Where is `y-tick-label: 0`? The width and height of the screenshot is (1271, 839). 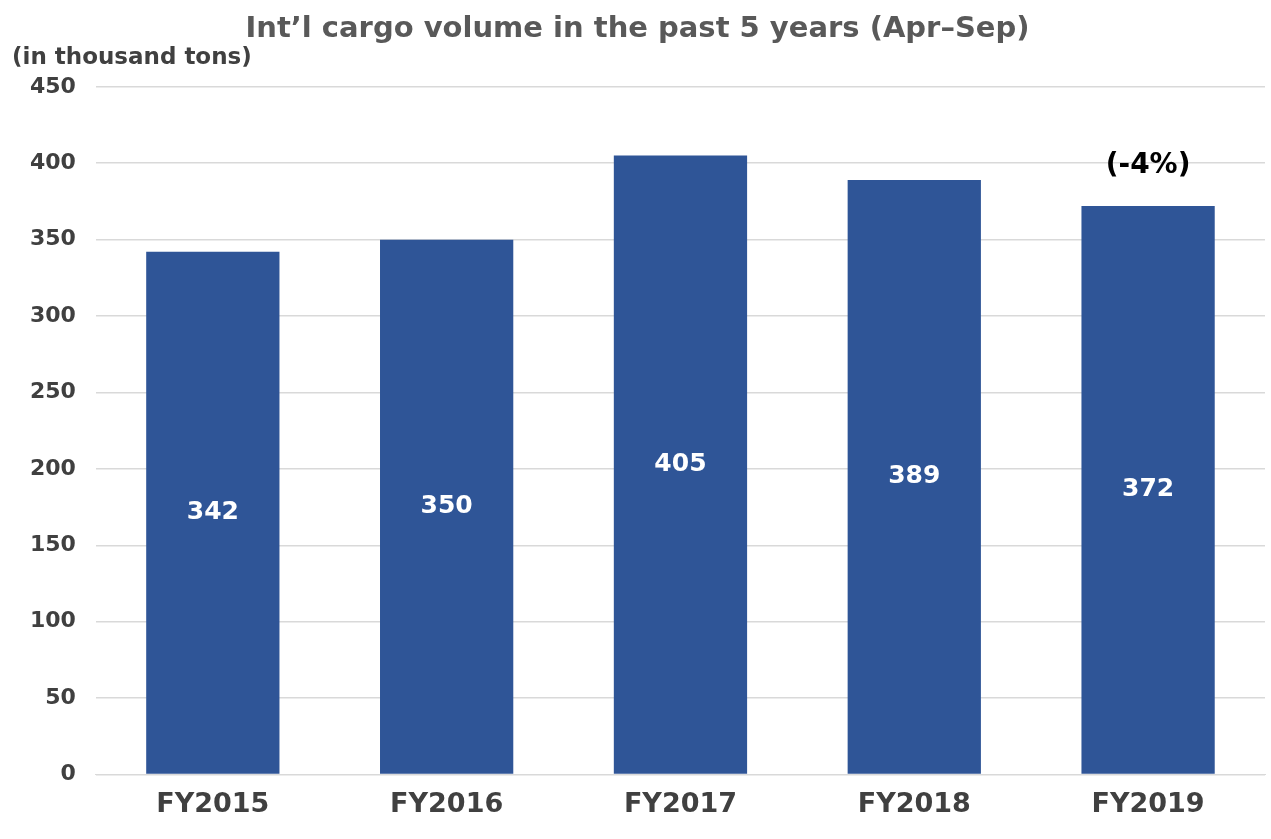 y-tick-label: 0 is located at coordinates (68, 773).